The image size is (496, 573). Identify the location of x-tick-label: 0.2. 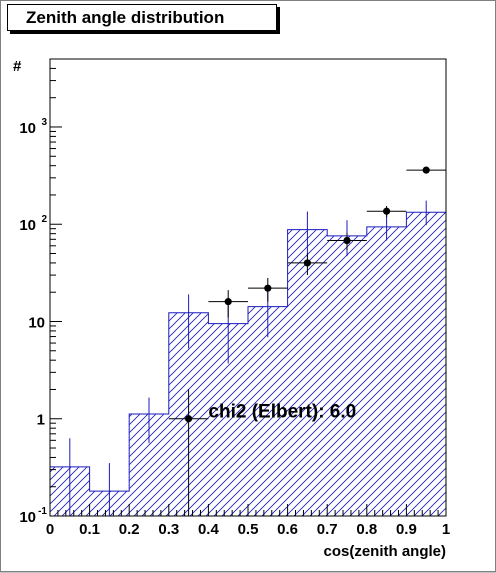
(129, 529).